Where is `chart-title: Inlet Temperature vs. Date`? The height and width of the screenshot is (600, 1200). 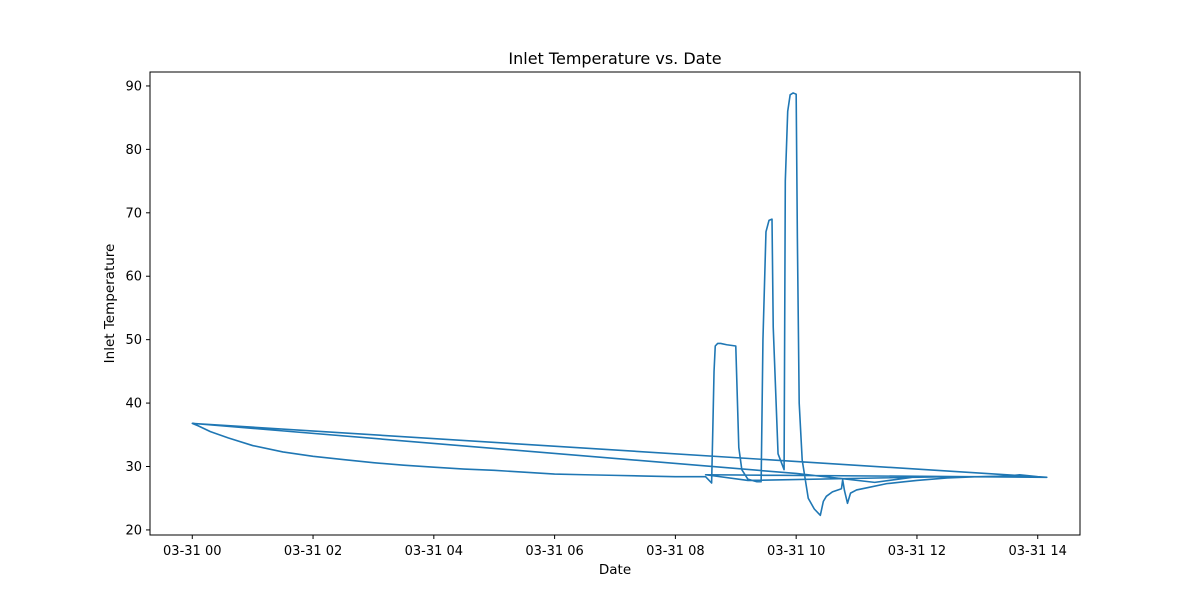
chart-title: Inlet Temperature vs. Date is located at coordinates (614, 58).